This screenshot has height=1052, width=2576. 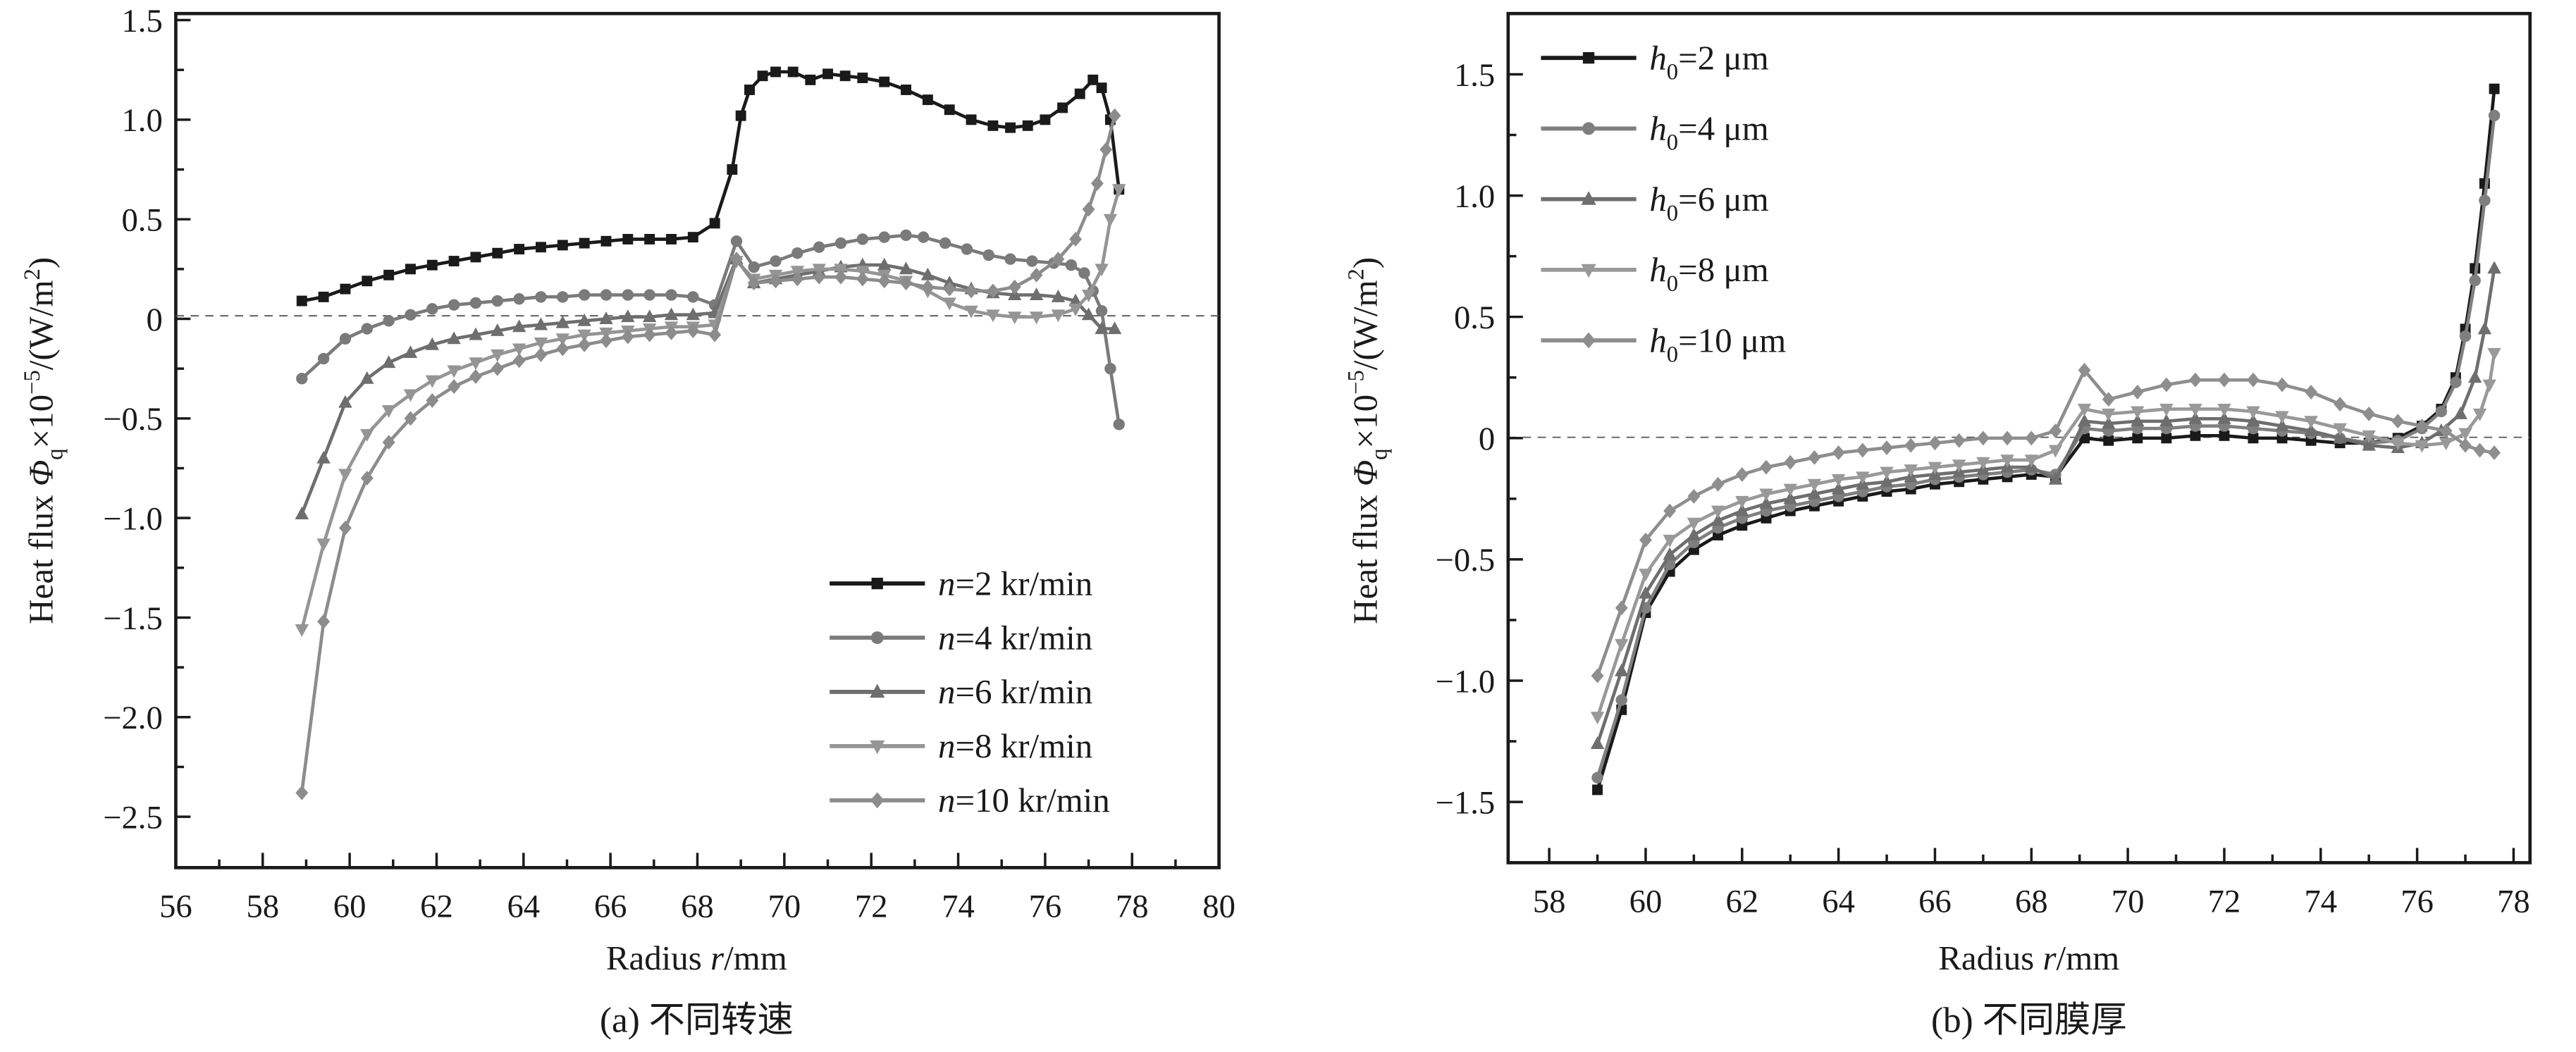 I want to click on x-tick-label: 58, so click(x=1549, y=901).